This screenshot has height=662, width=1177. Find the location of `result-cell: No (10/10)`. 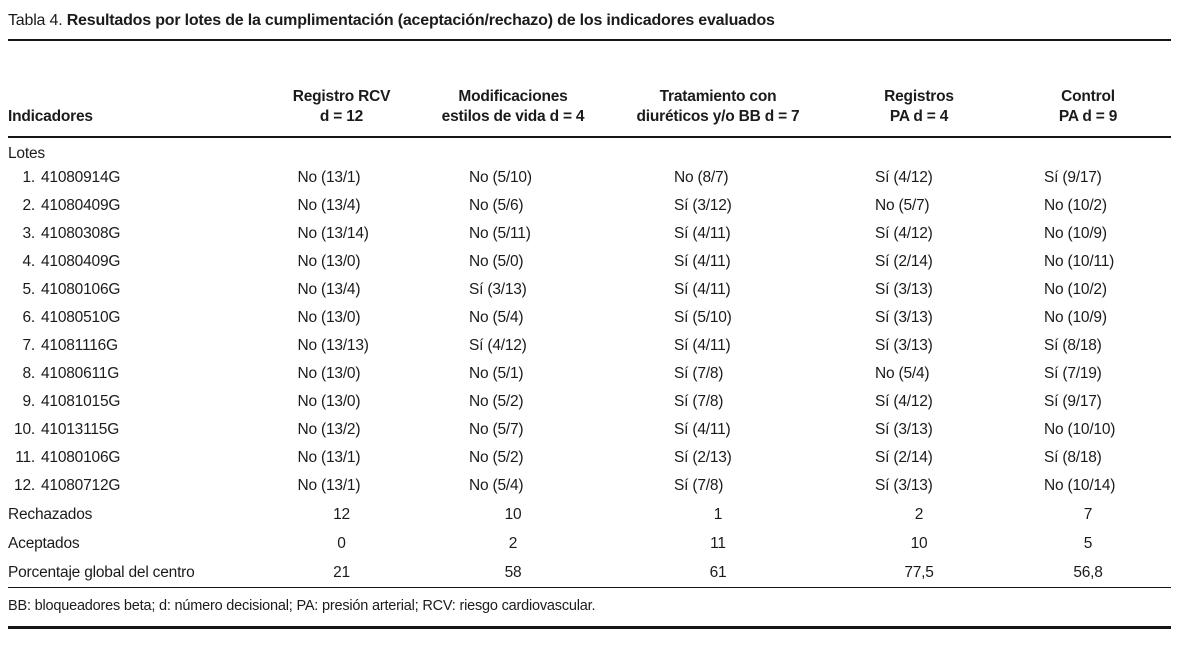

result-cell: No (10/10) is located at coordinates (1088, 430).